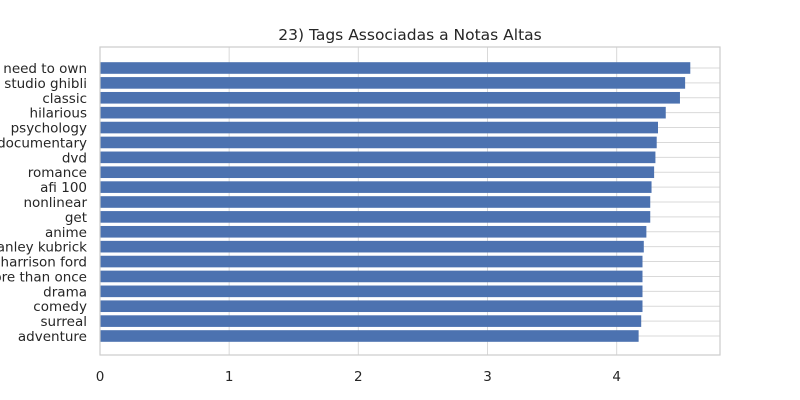 This screenshot has width=800, height=400. Describe the element at coordinates (66, 233) in the screenshot. I see `category-label: anime` at that location.